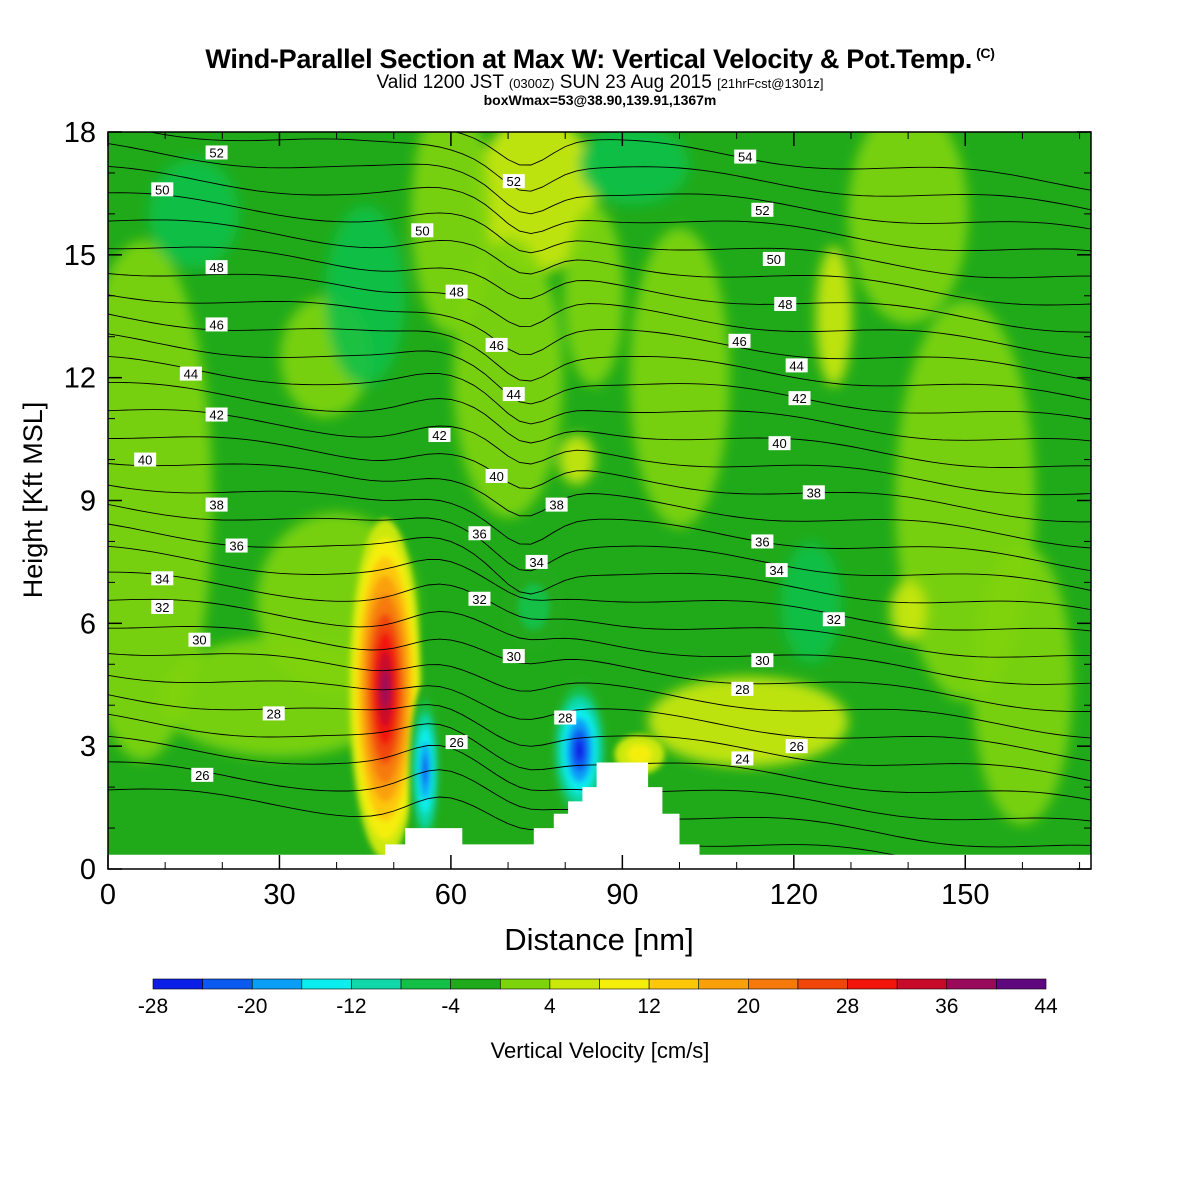  I want to click on y-tick-label: 6, so click(88, 624).